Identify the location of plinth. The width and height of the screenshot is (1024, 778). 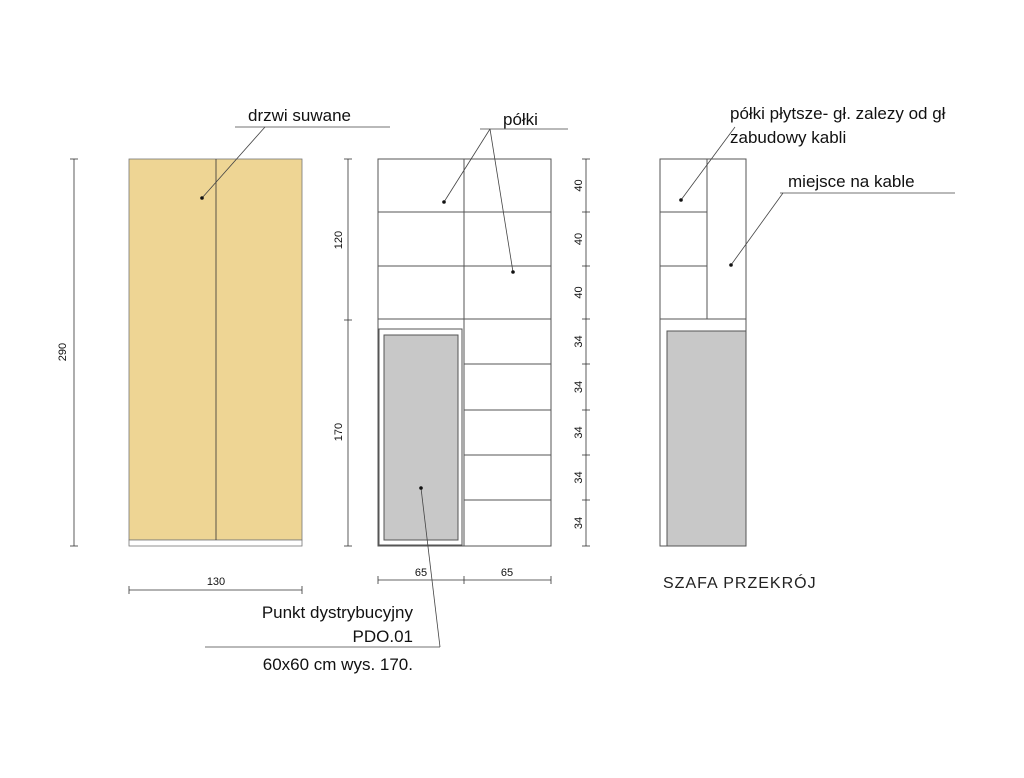
(215, 543).